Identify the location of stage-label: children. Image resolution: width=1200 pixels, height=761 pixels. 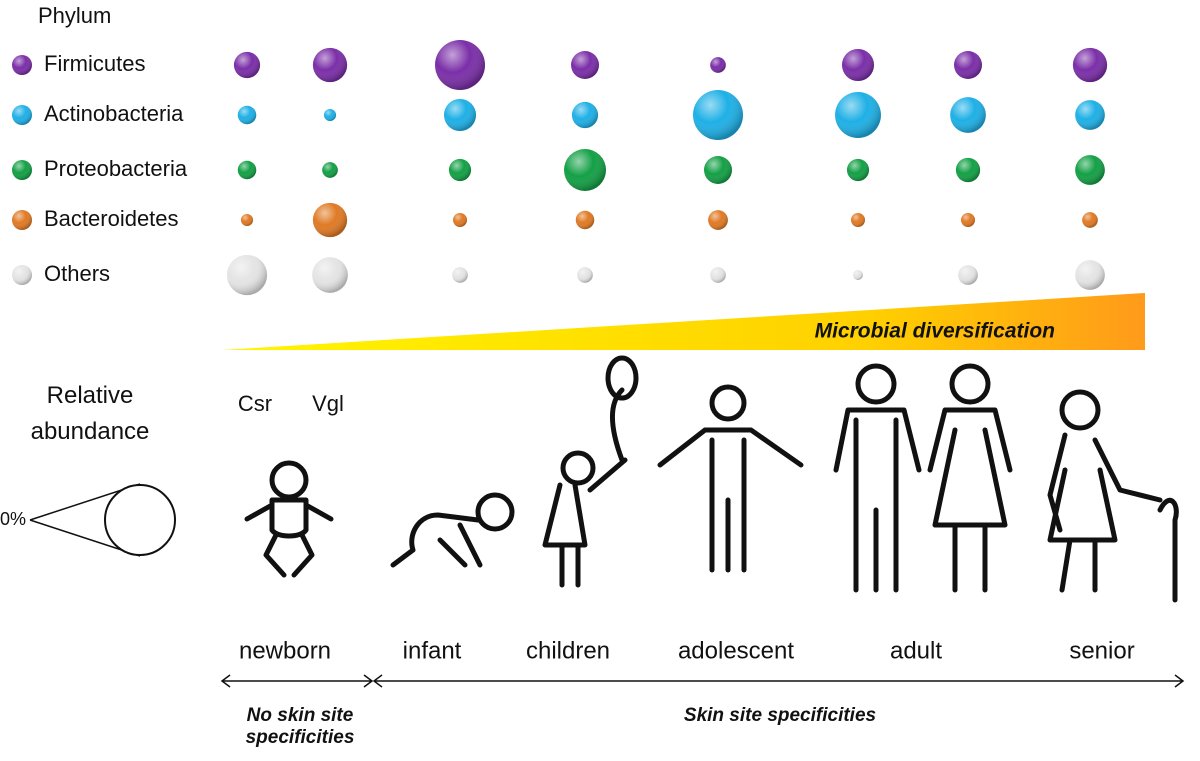
(568, 650).